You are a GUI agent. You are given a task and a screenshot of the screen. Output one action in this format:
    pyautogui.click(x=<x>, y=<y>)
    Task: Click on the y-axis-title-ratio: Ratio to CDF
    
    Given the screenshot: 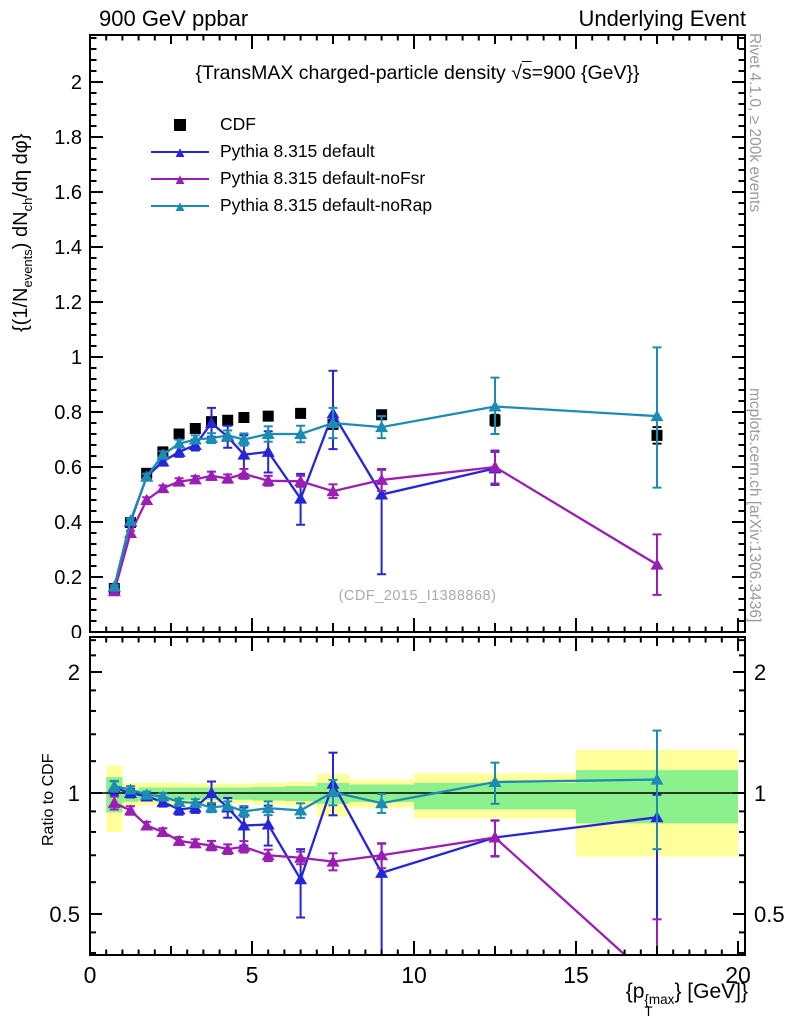 What is the action you would take?
    pyautogui.click(x=48, y=799)
    